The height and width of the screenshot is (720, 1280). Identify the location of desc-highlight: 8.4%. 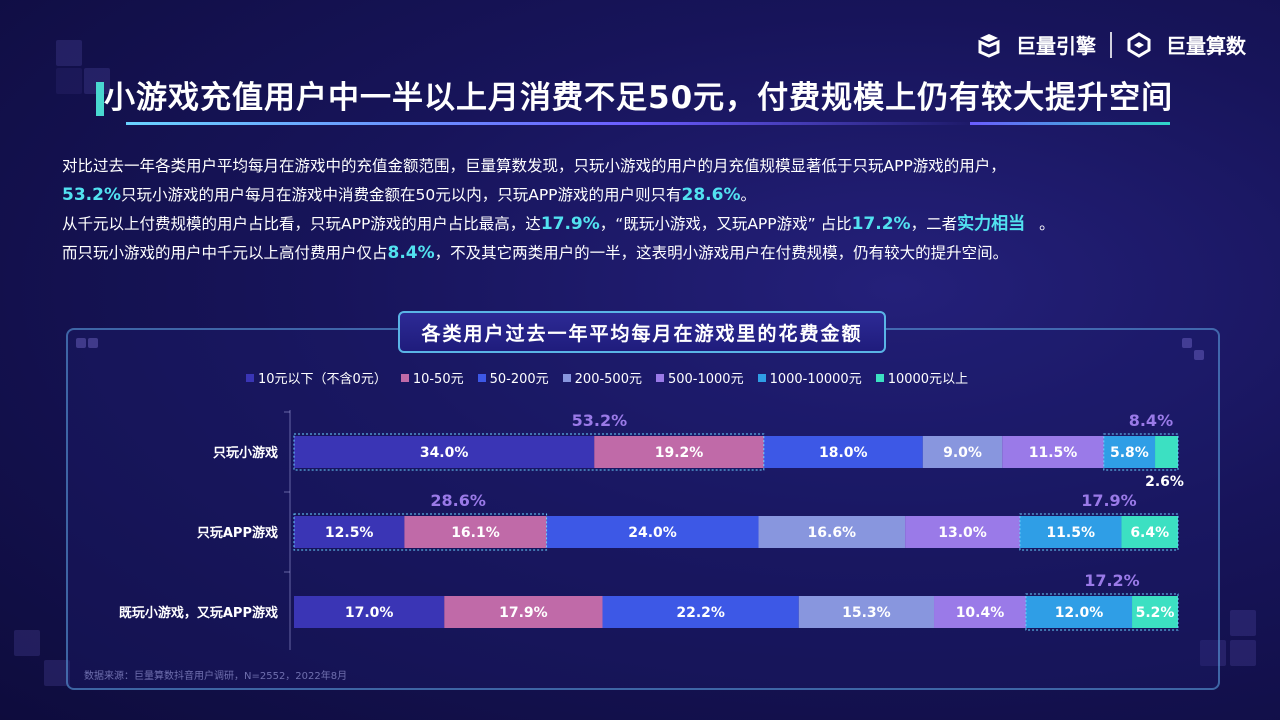
(411, 253).